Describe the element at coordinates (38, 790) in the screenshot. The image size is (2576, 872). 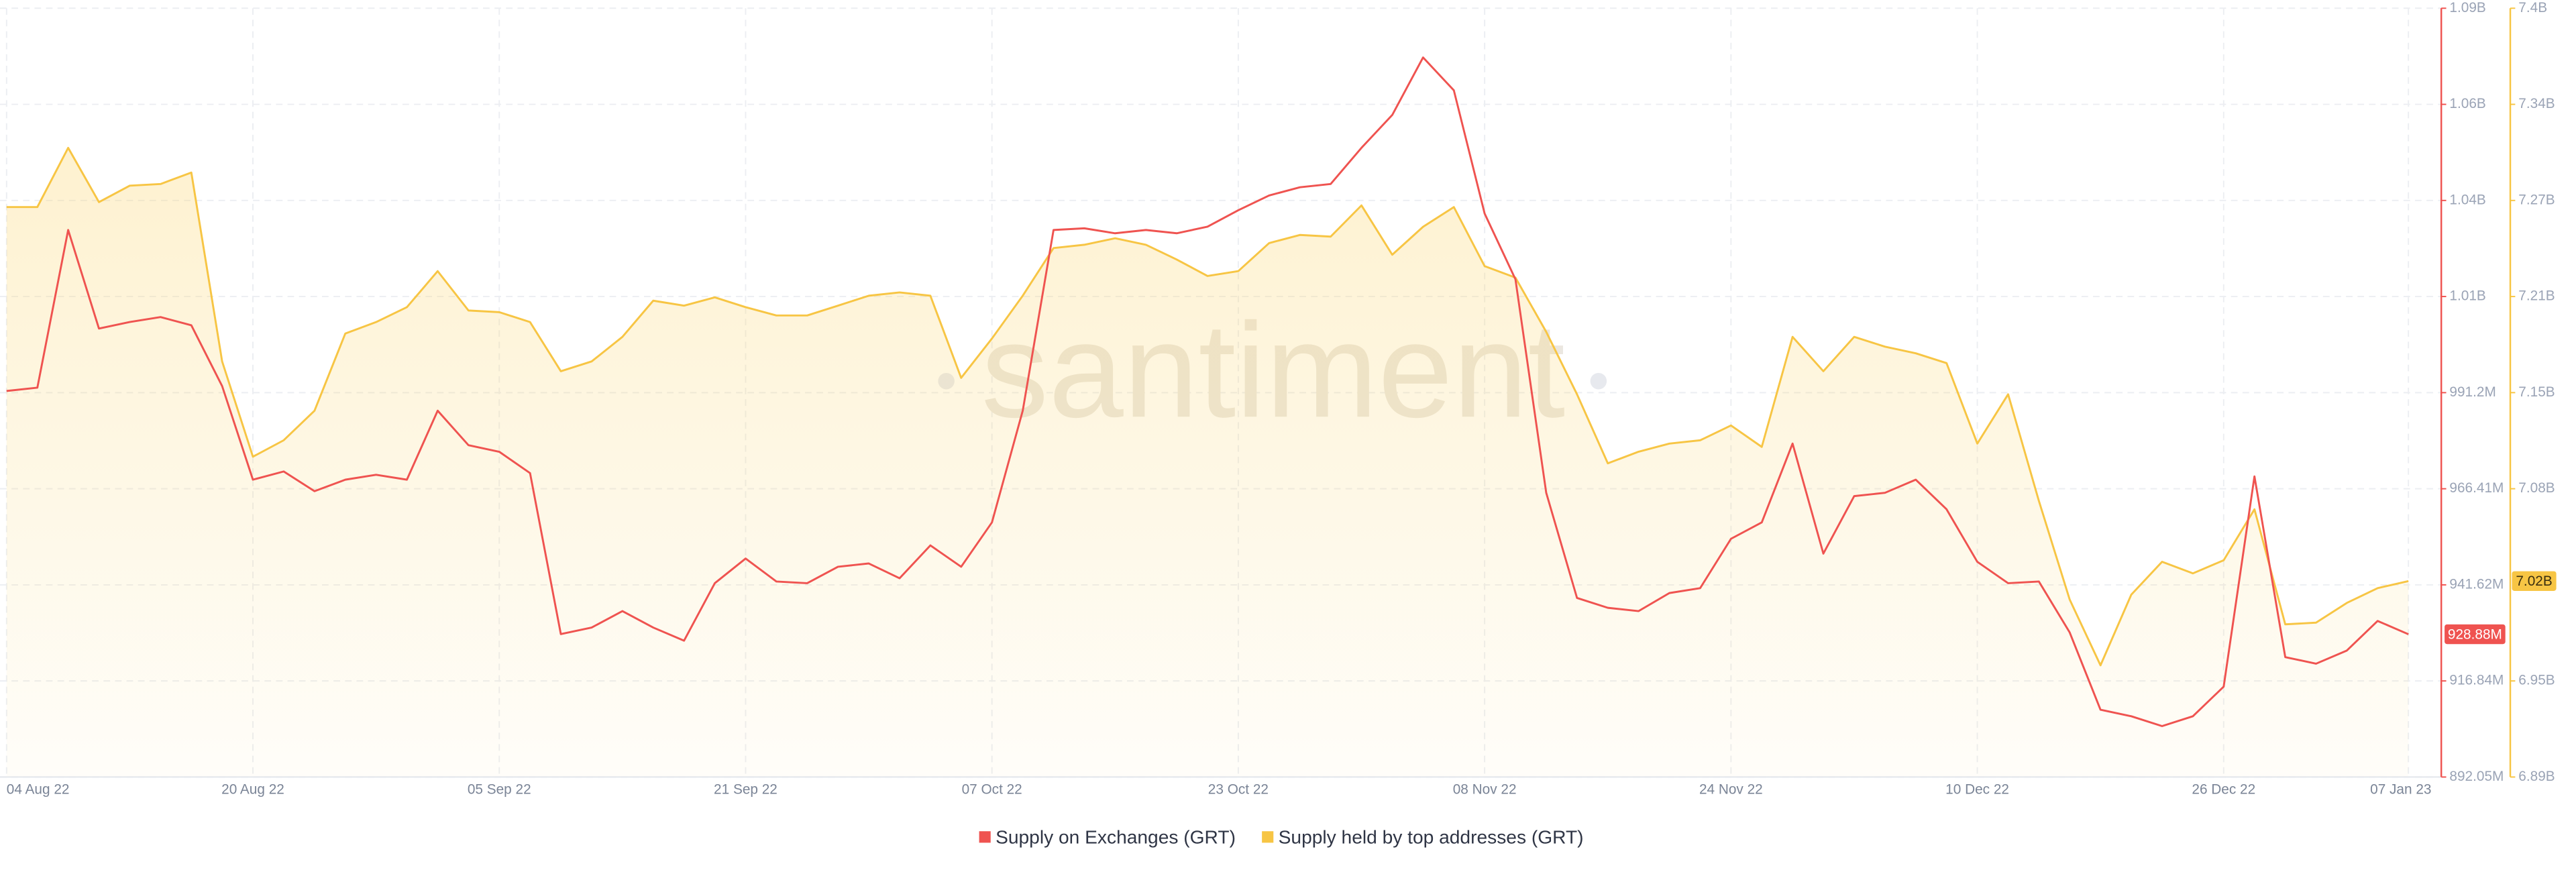
I see `x-tick-label: 04 Aug 22` at that location.